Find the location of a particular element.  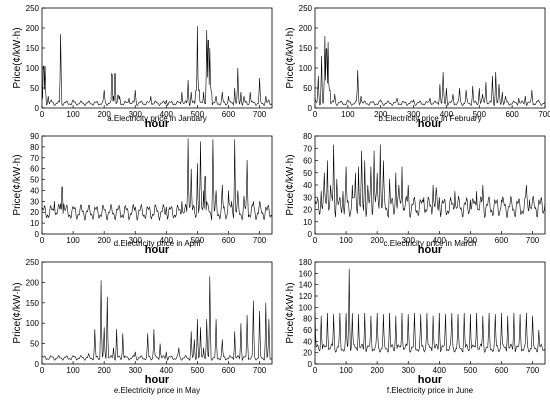

y-tick-label: 100 is located at coordinates (33, 323).